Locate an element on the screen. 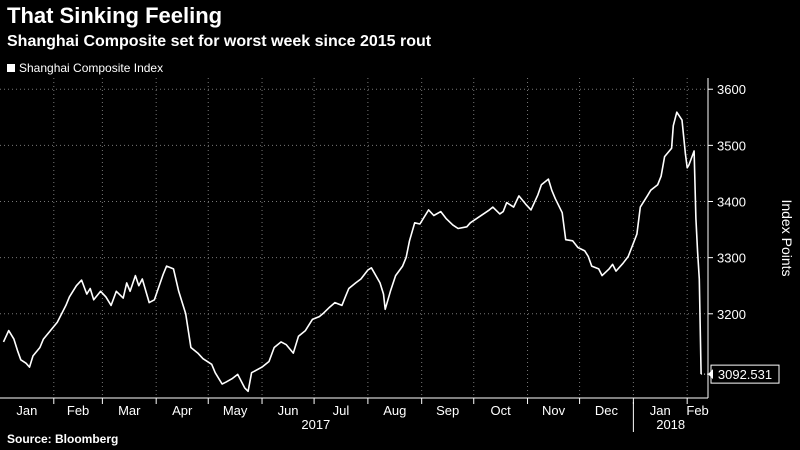 The image size is (800, 450). legend-label: Shanghai Composite Index is located at coordinates (91, 68).